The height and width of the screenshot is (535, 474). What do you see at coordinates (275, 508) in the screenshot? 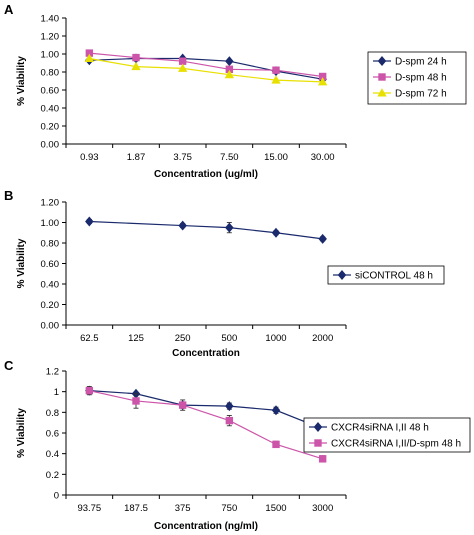
I see `x-tick-label: 1500` at bounding box center [275, 508].